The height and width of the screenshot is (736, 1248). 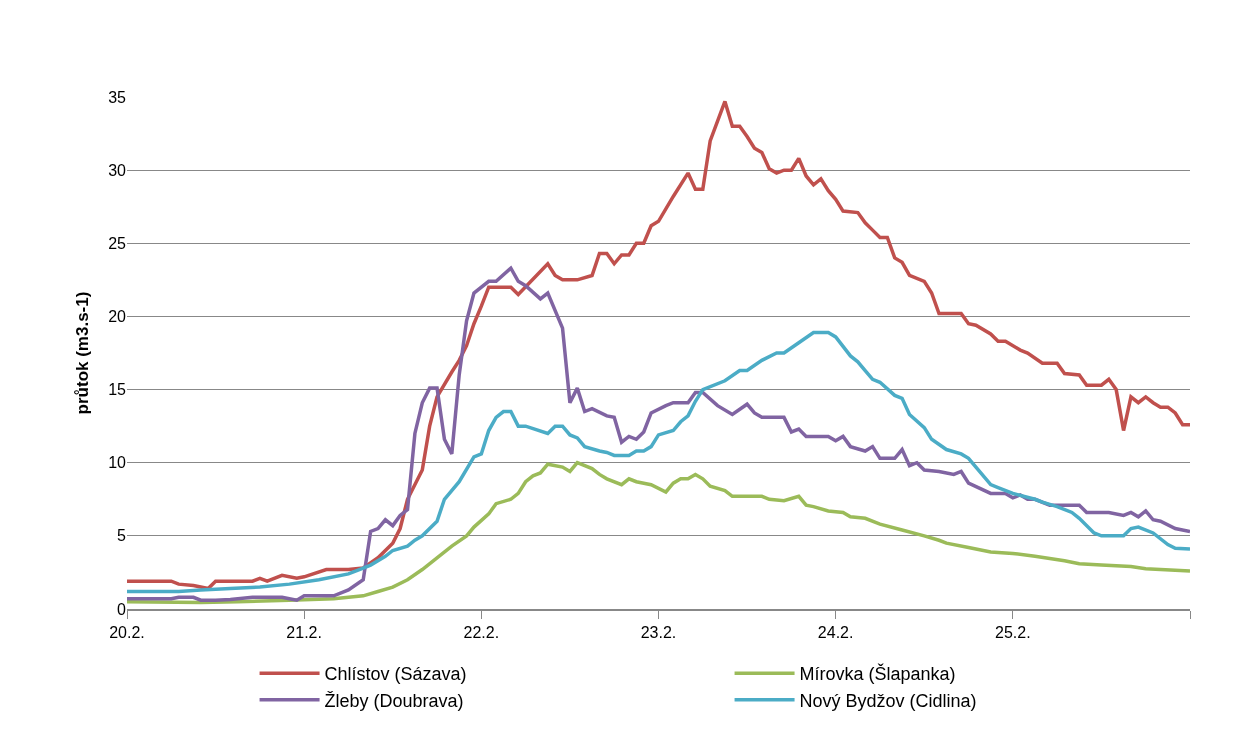 I want to click on y-tick-label: 5, so click(x=122, y=536).